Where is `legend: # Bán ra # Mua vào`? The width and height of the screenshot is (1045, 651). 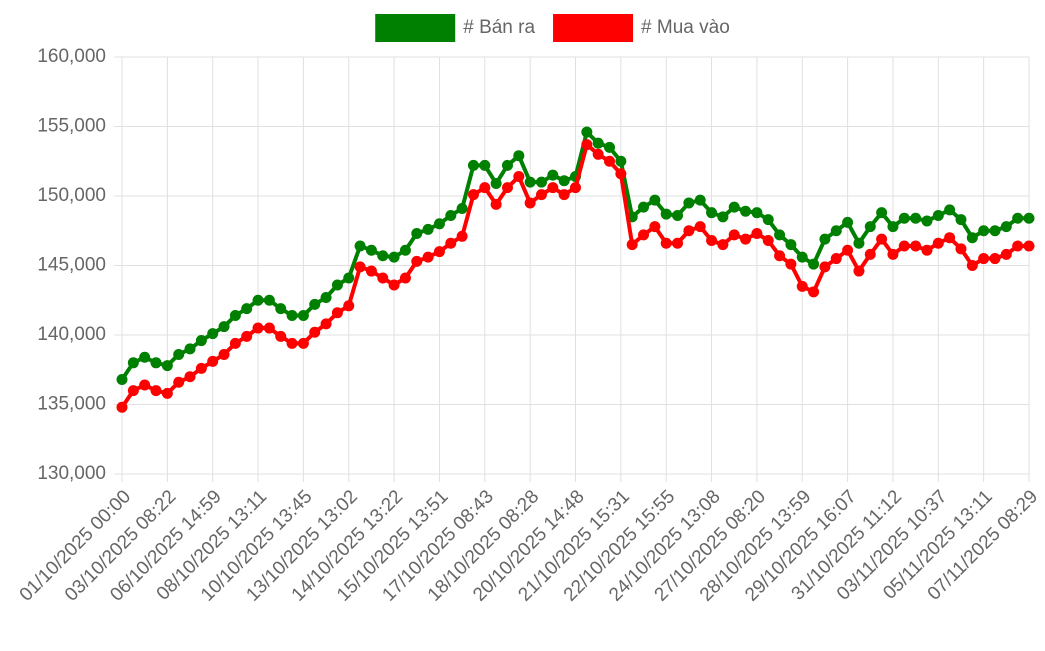 legend: # Bán ra # Mua vào is located at coordinates (552, 28).